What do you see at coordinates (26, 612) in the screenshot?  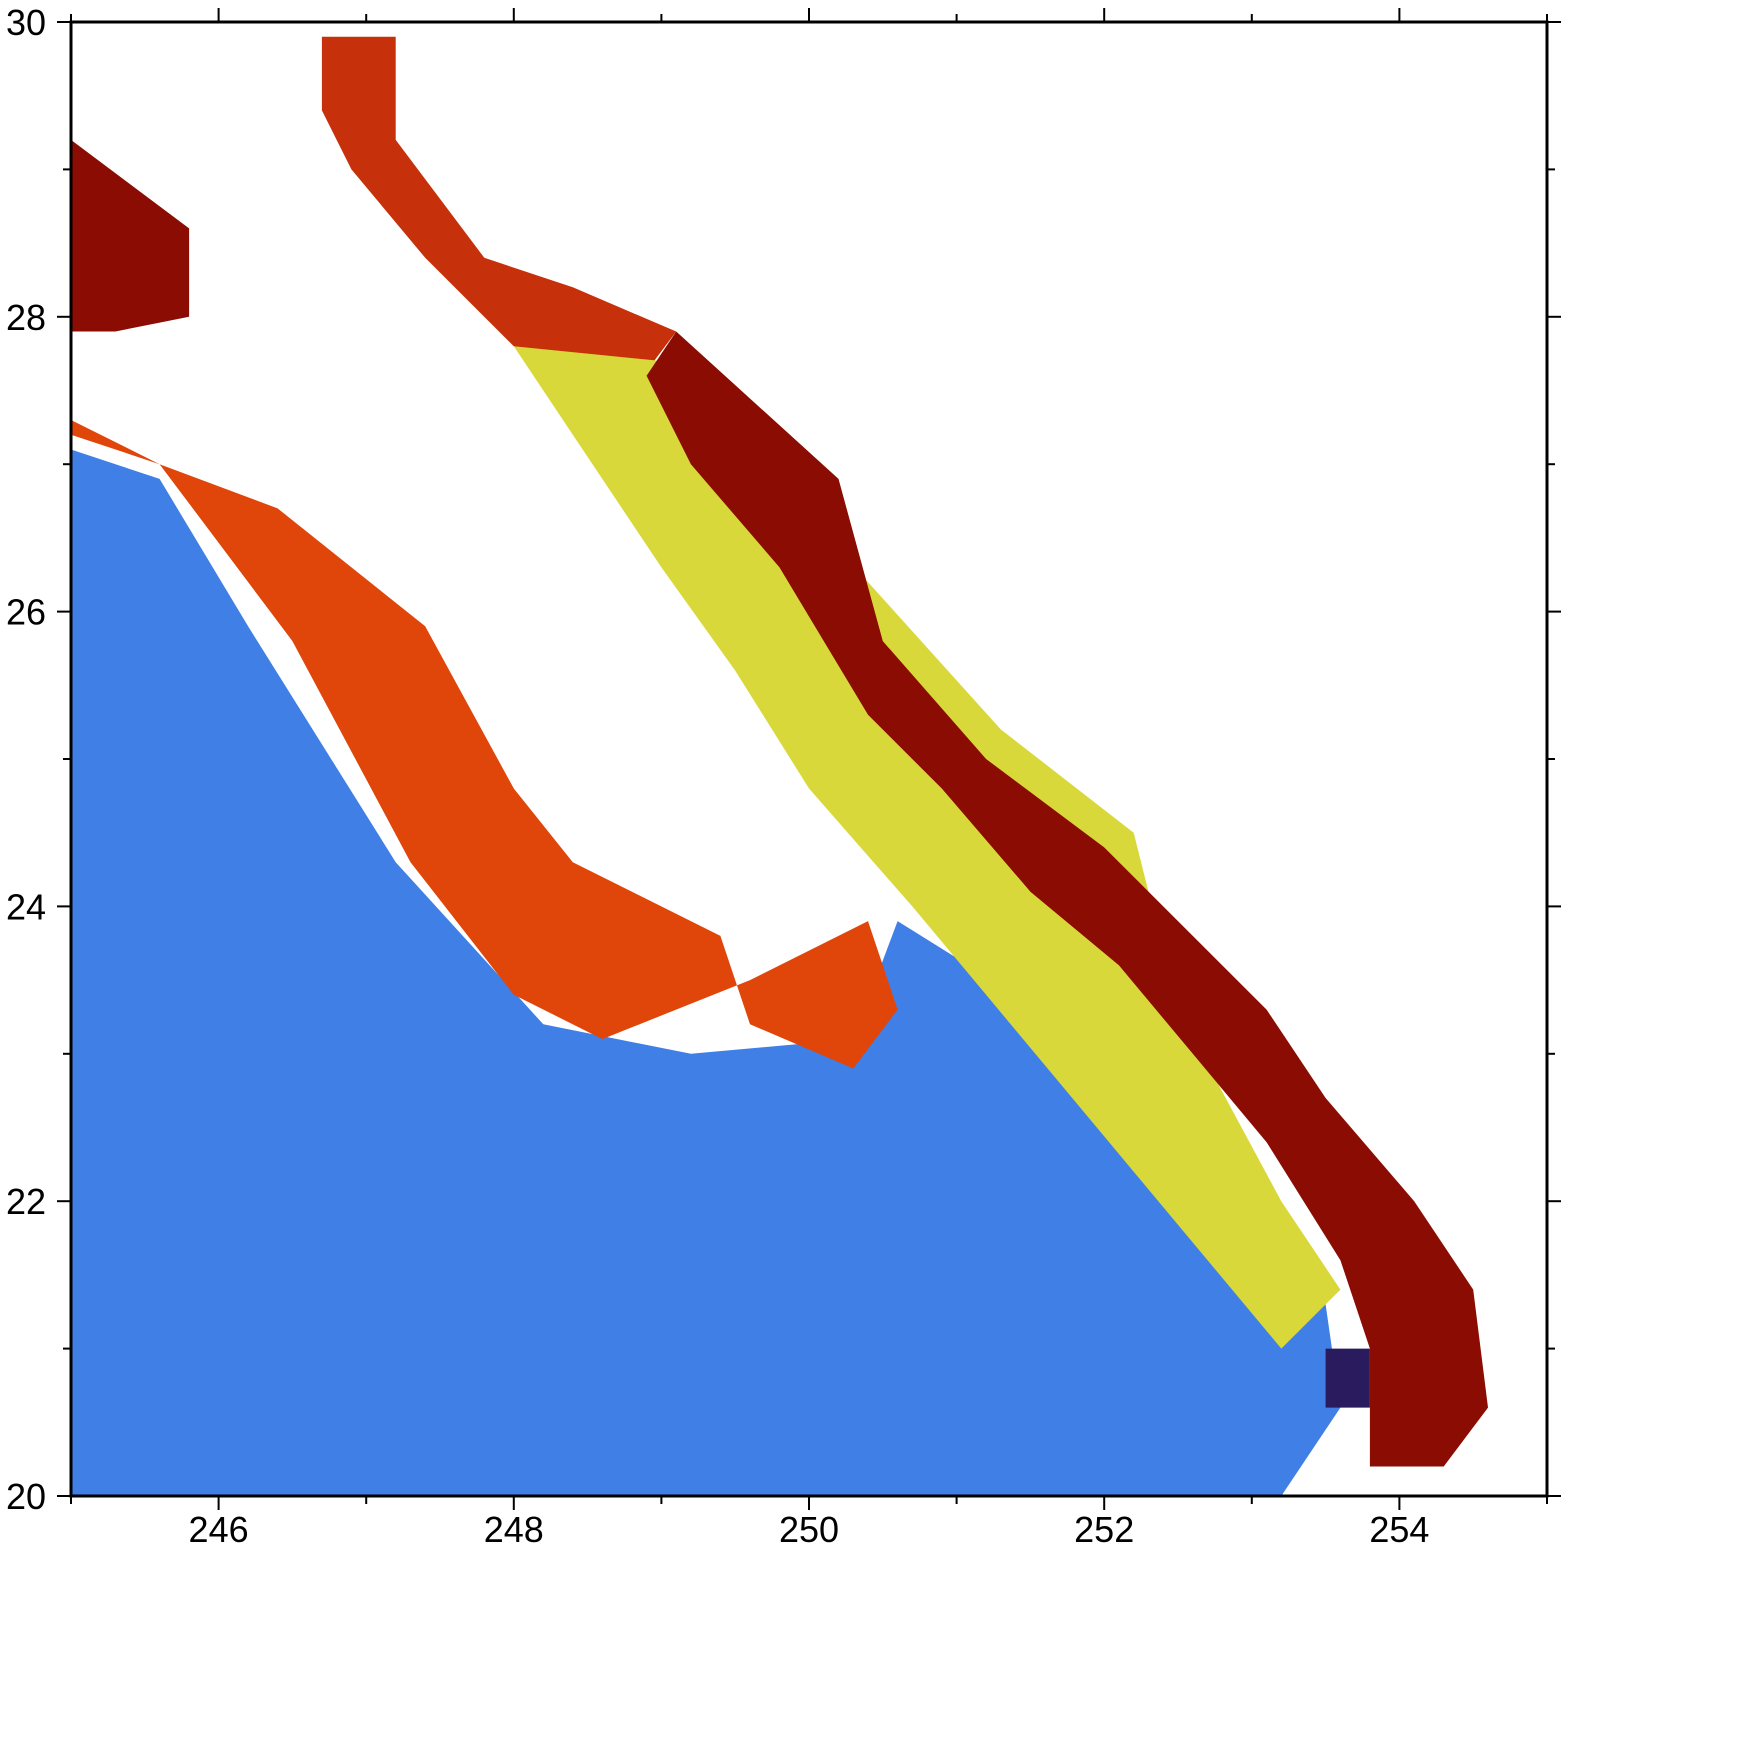 I see `y-tick-label: 26` at bounding box center [26, 612].